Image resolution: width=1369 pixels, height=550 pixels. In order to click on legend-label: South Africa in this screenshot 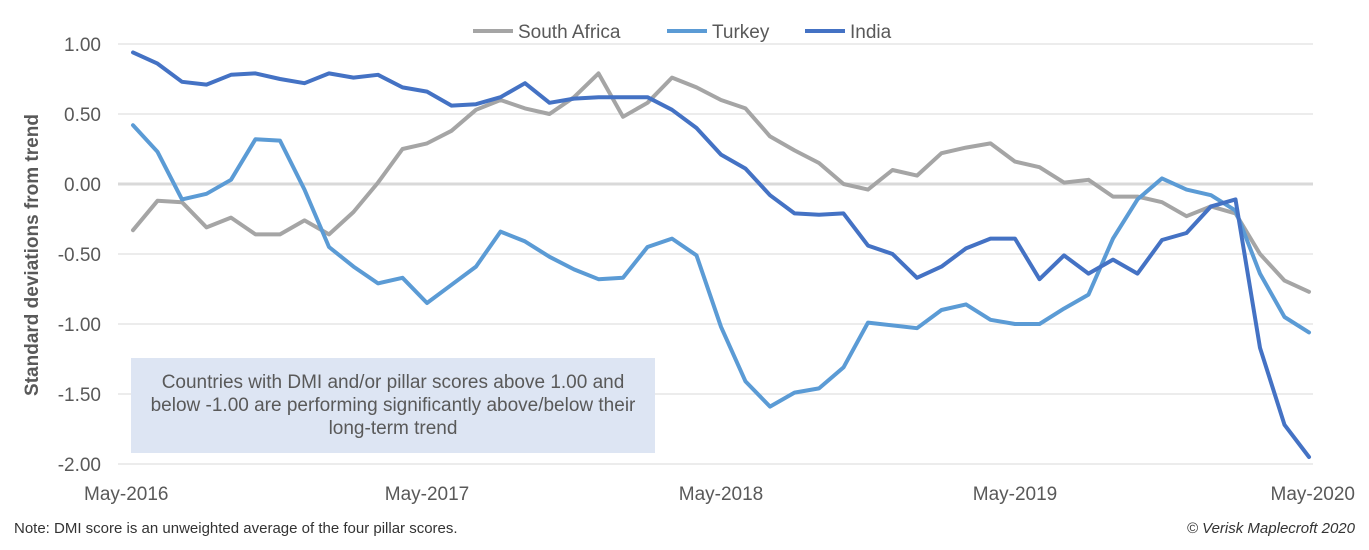, I will do `click(569, 32)`.